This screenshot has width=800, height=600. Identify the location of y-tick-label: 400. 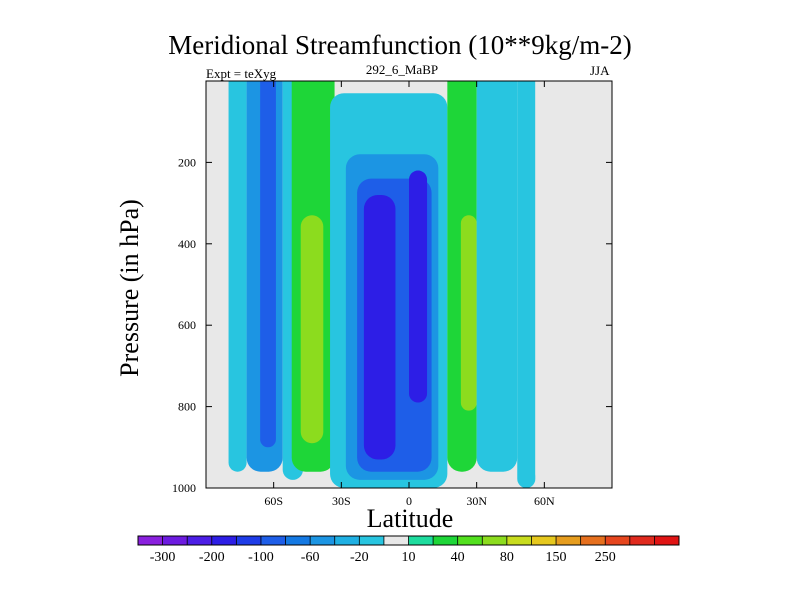
(187, 244).